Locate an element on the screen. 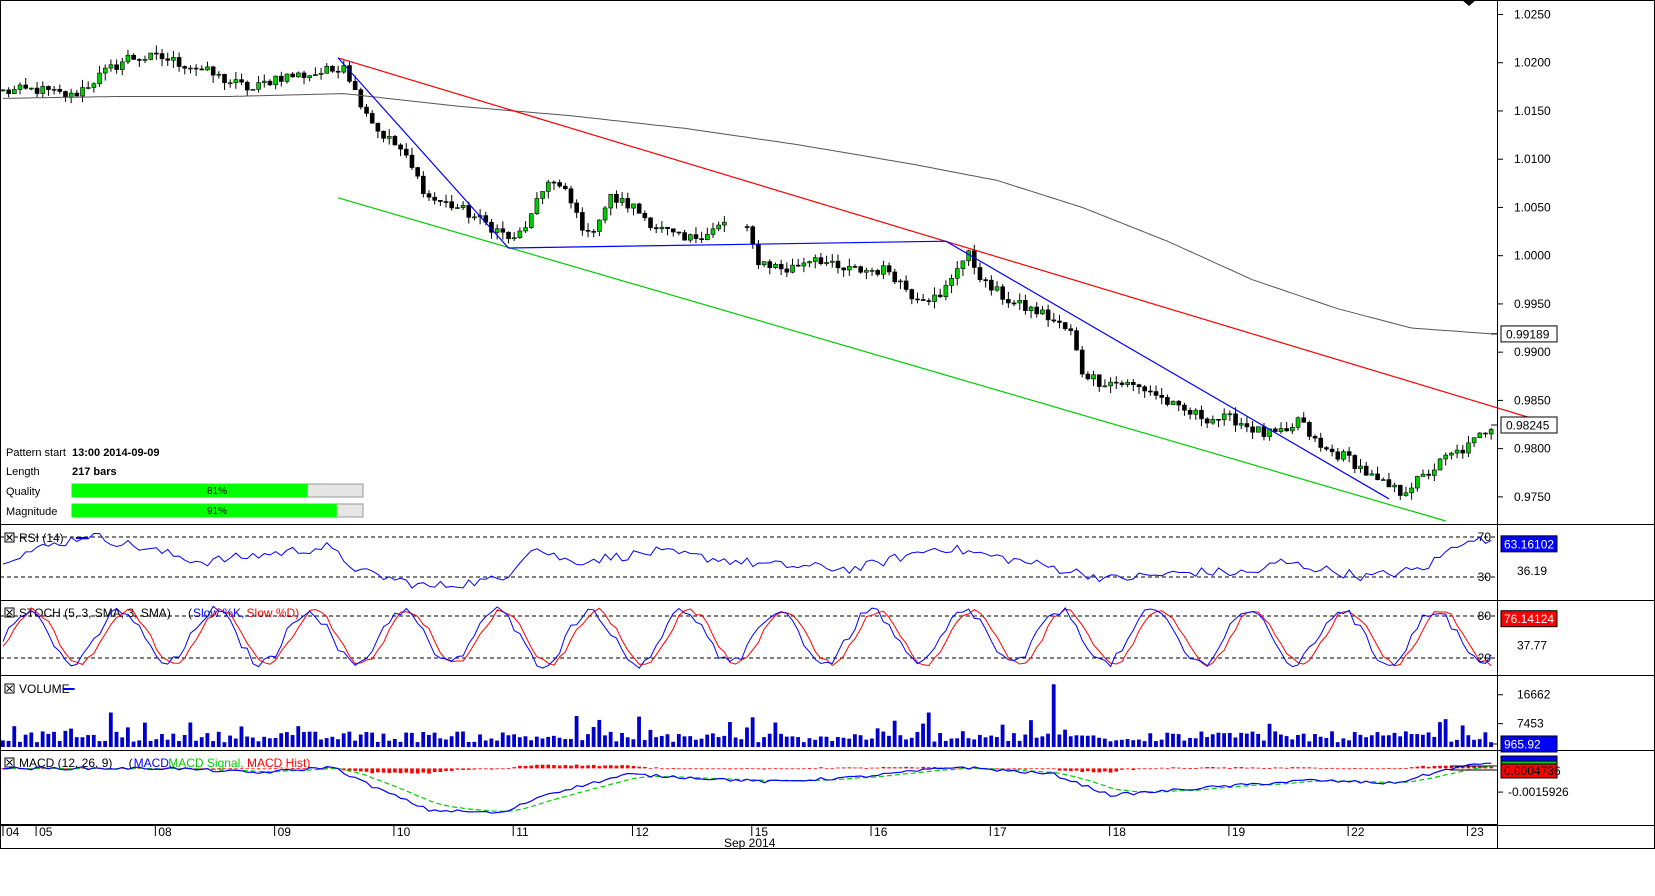  x-tick-label: 16 is located at coordinates (881, 832).